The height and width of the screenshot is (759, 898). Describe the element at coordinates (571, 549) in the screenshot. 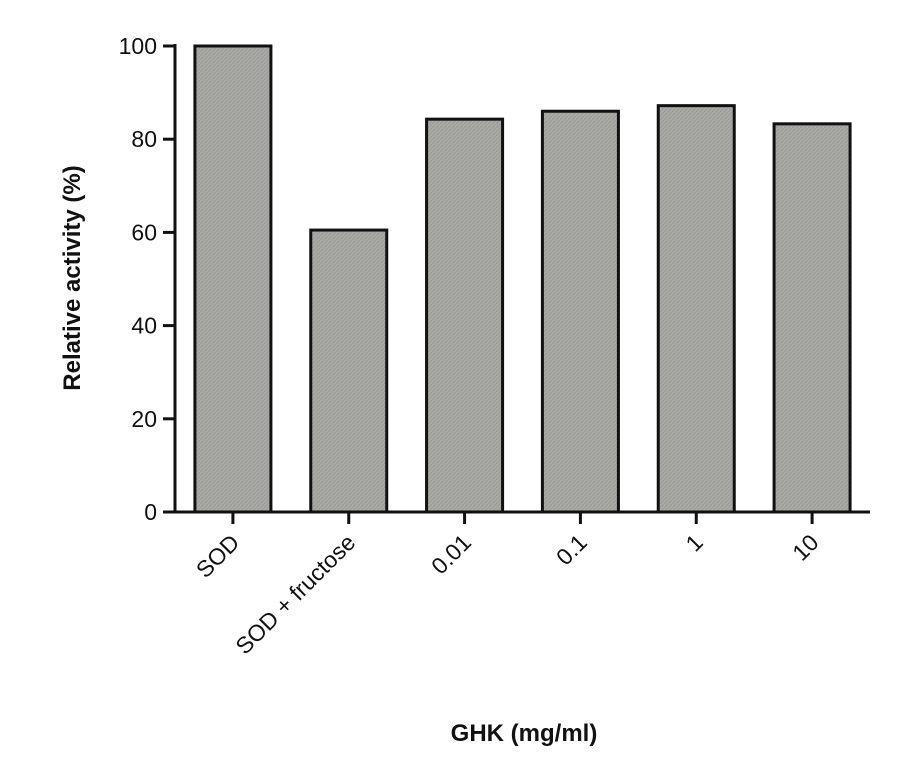

I see `x-tick-label: 0.1` at that location.